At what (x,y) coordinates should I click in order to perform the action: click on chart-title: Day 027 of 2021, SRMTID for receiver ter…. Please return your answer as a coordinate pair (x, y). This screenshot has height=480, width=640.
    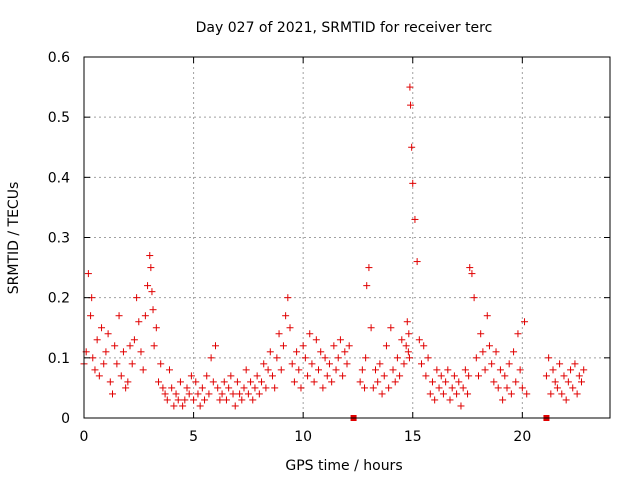
    Looking at the image, I should click on (344, 28).